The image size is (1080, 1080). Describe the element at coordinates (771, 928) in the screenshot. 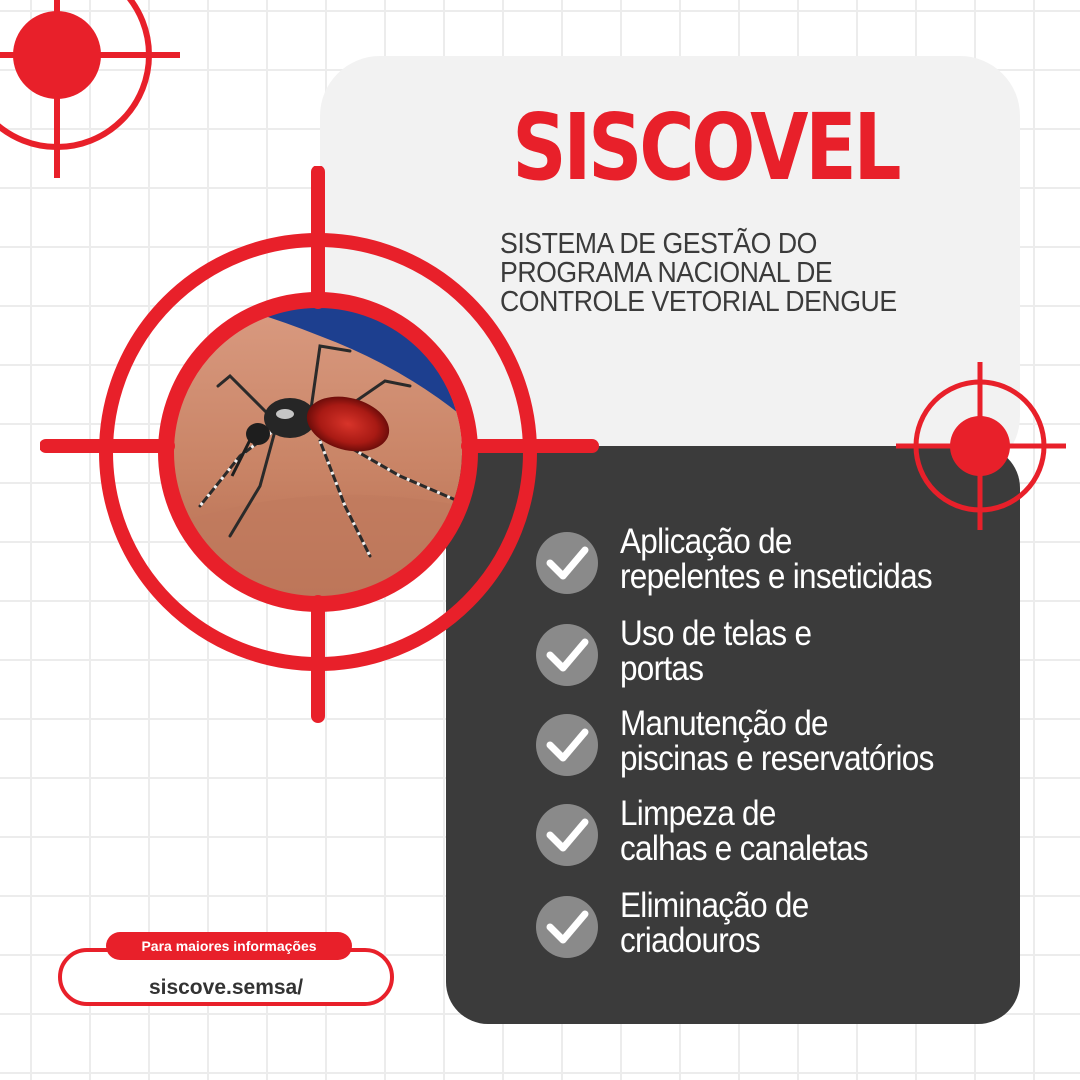

I see `list-item: Eliminação de criadouros` at that location.